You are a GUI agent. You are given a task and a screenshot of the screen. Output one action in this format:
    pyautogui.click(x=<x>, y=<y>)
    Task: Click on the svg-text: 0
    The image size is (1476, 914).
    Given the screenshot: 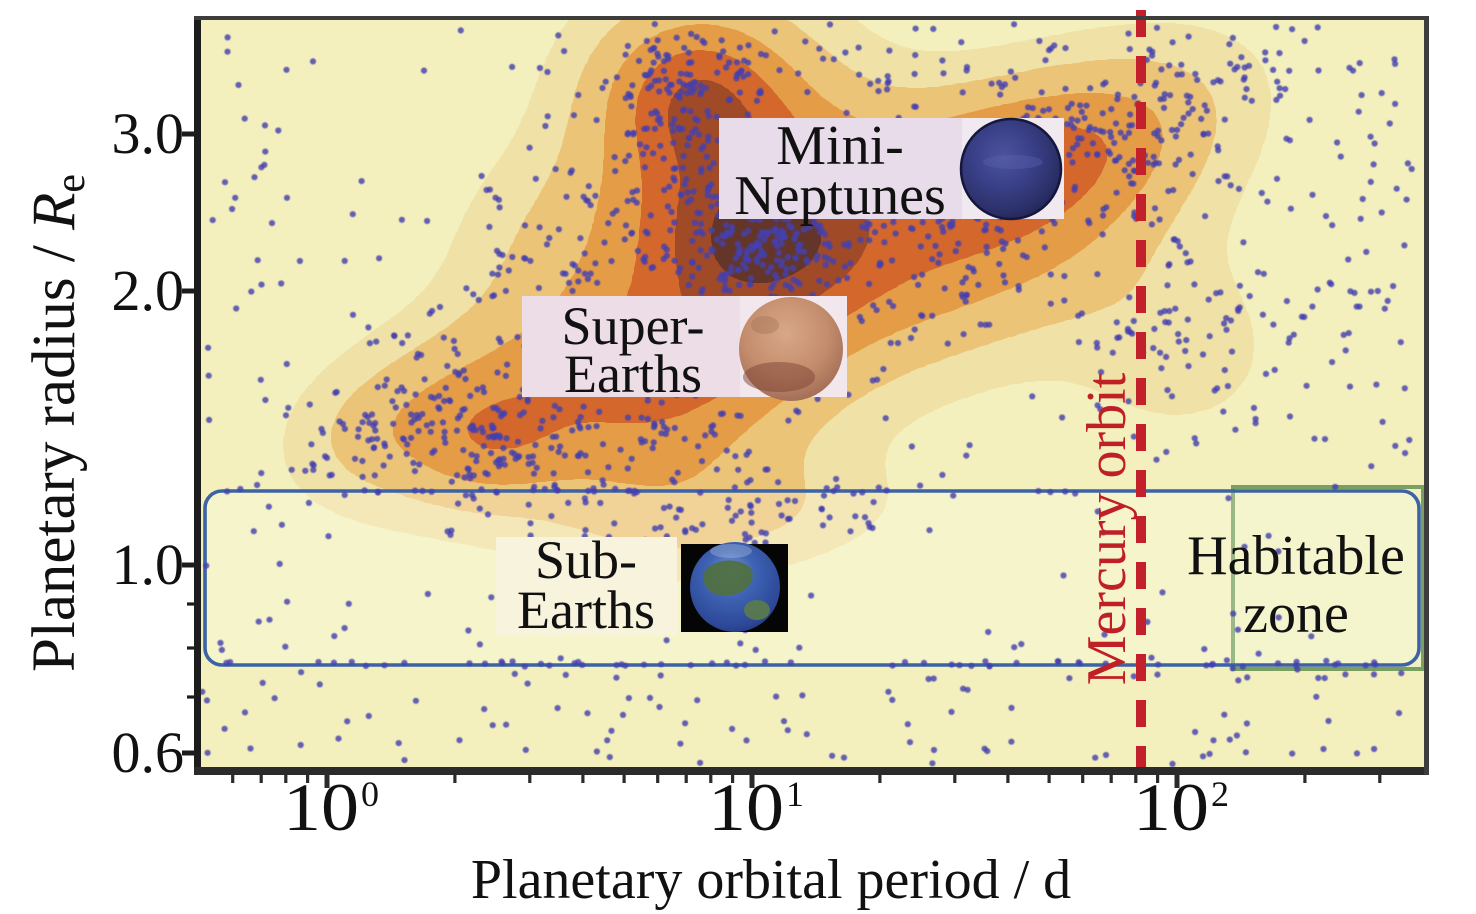 What is the action you would take?
    pyautogui.click(x=370, y=794)
    